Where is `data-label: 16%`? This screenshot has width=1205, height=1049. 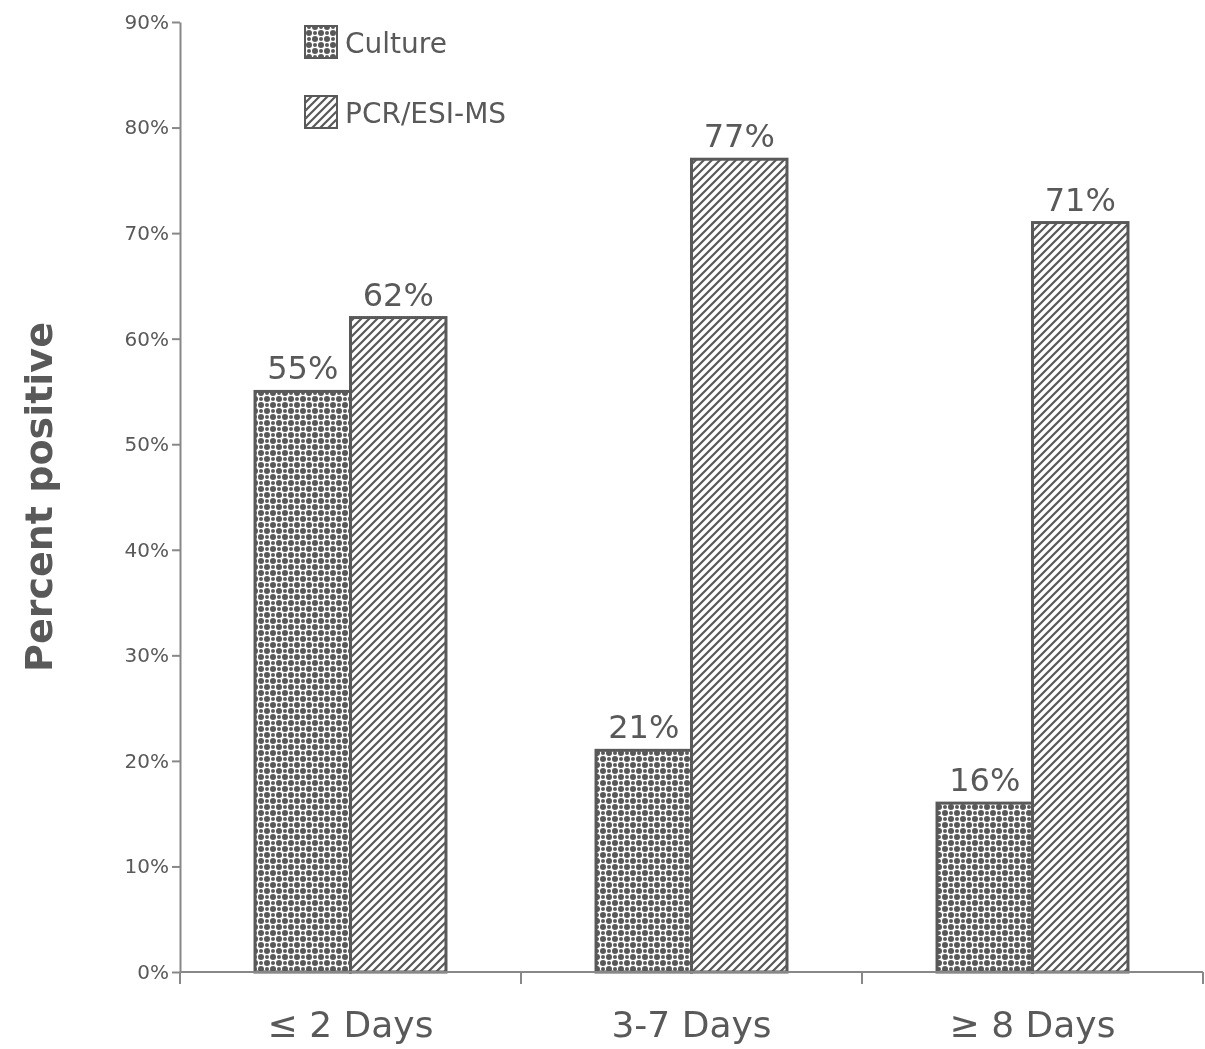
data-label: 16% is located at coordinates (985, 780).